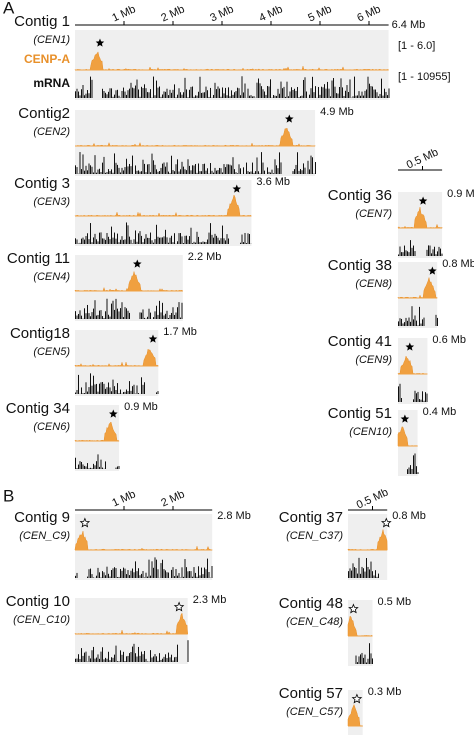 The width and height of the screenshot is (474, 735). I want to click on panel-label: B, so click(8, 495).